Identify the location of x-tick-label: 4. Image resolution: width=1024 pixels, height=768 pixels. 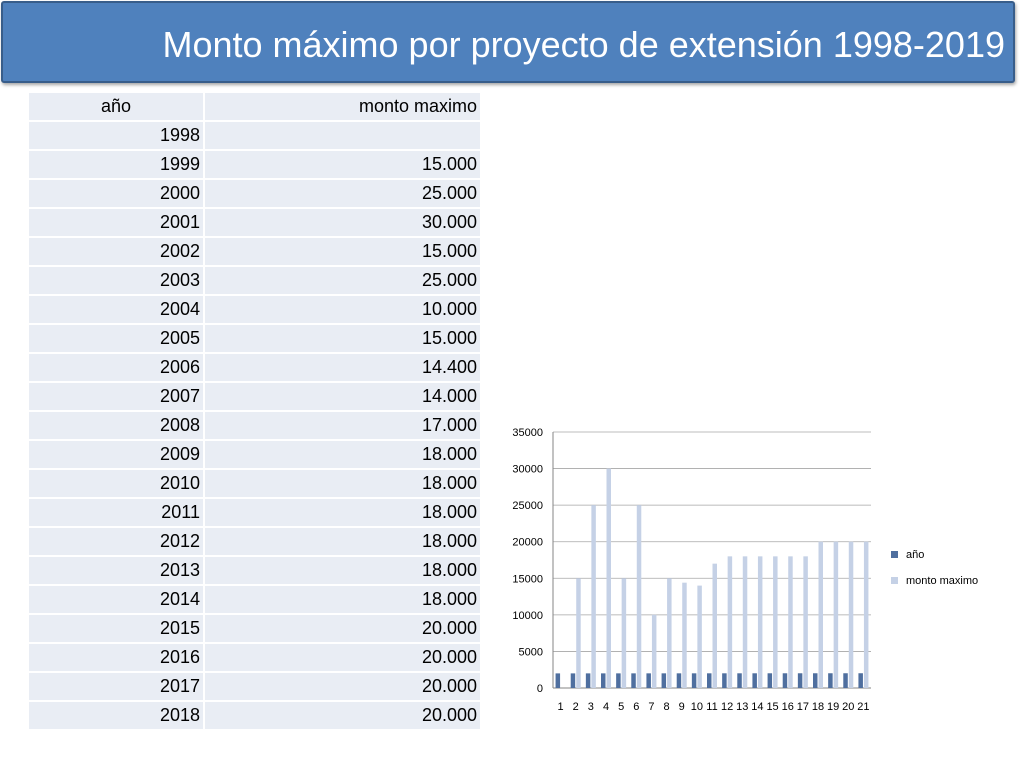
(606, 707).